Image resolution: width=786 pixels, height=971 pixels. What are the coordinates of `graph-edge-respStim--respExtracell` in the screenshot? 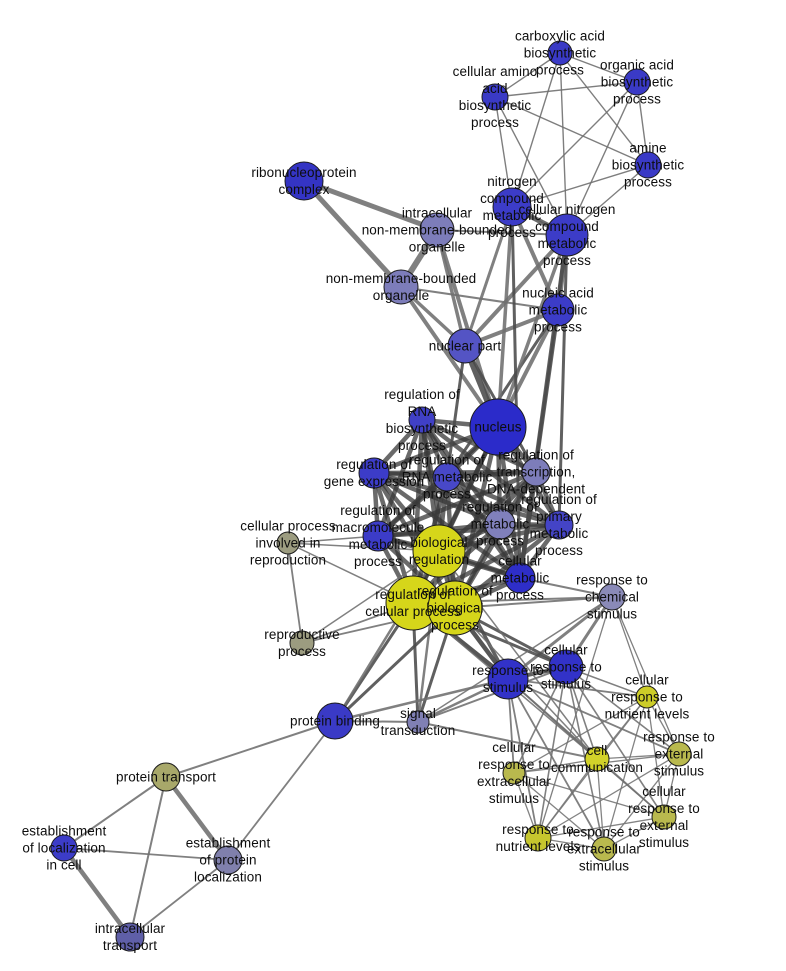 It's located at (556, 764).